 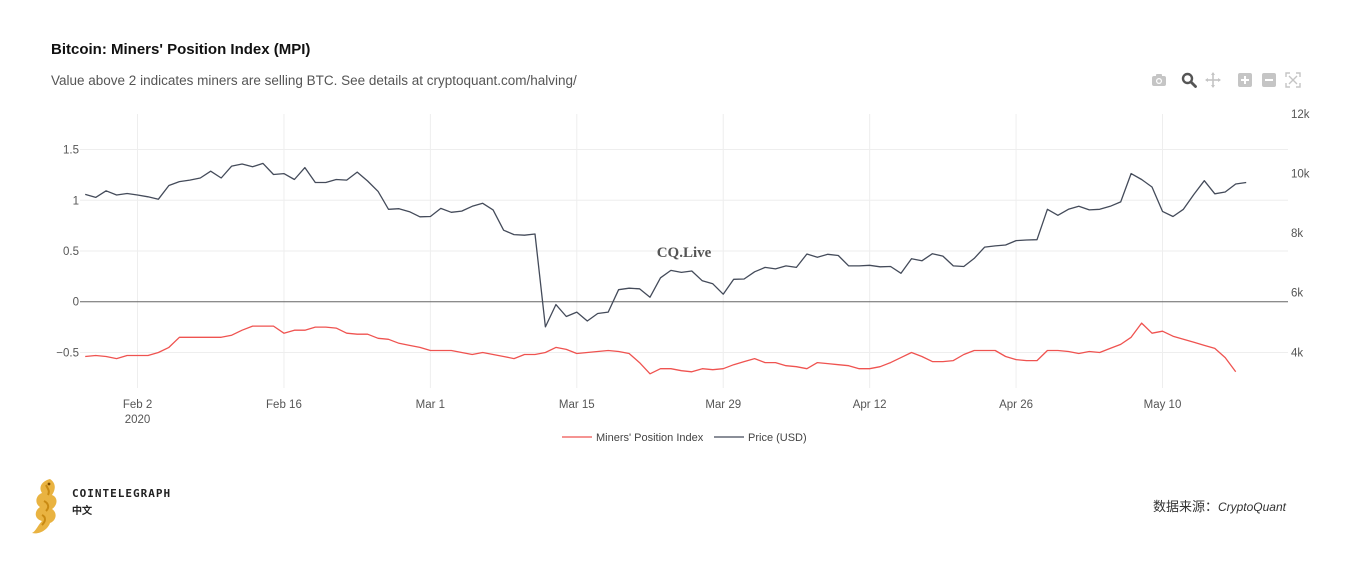 What do you see at coordinates (723, 405) in the screenshot?
I see `x-tick-label: Mar 29` at bounding box center [723, 405].